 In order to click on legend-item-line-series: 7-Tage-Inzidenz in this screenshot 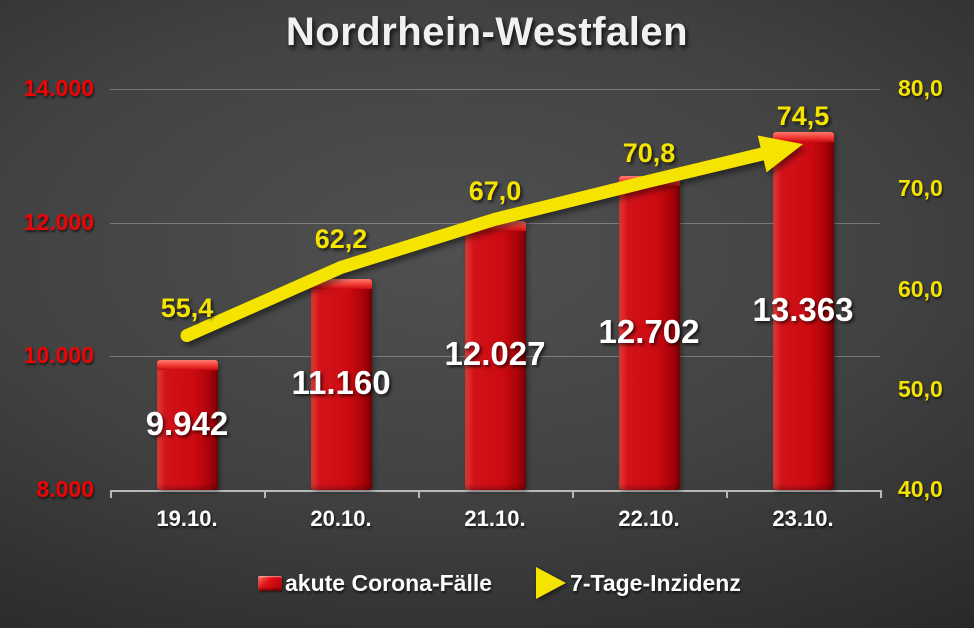, I will do `click(638, 583)`.